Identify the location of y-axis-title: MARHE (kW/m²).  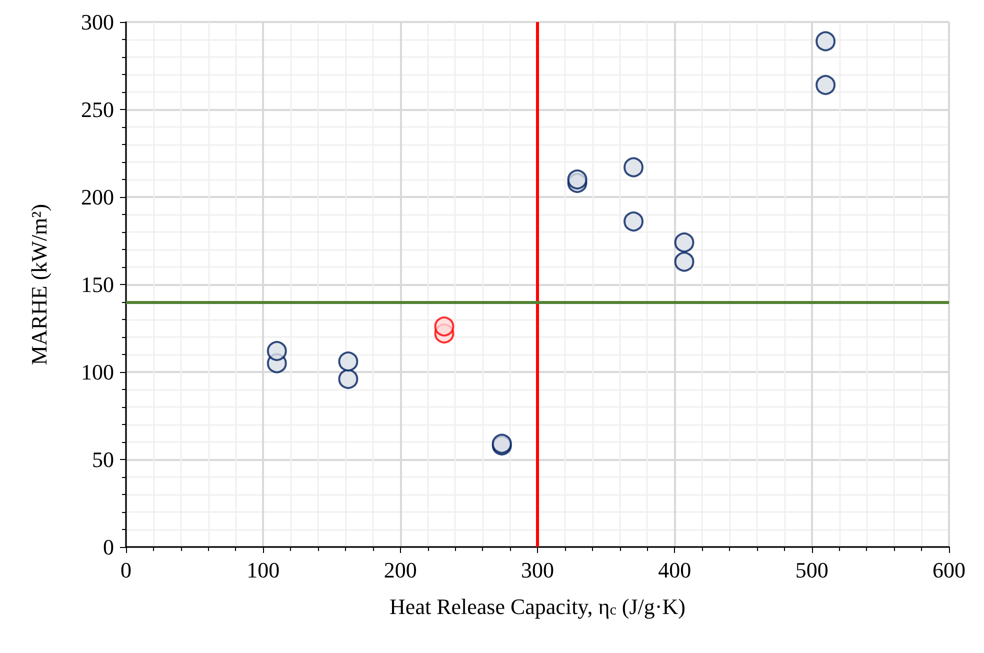
(39, 285).